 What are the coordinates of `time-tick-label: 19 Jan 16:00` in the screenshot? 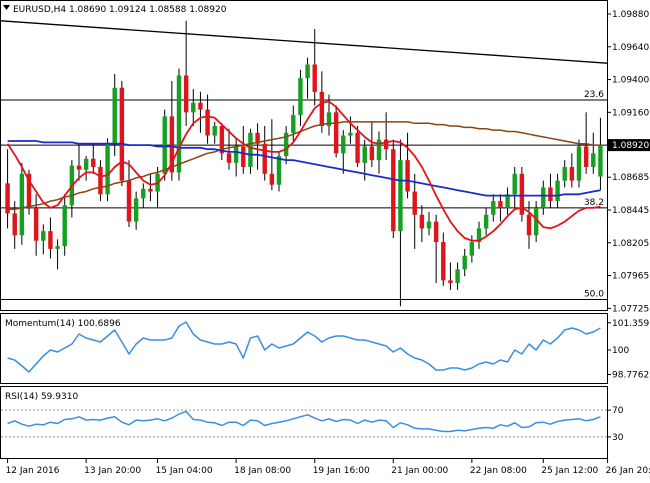 It's located at (341, 471).